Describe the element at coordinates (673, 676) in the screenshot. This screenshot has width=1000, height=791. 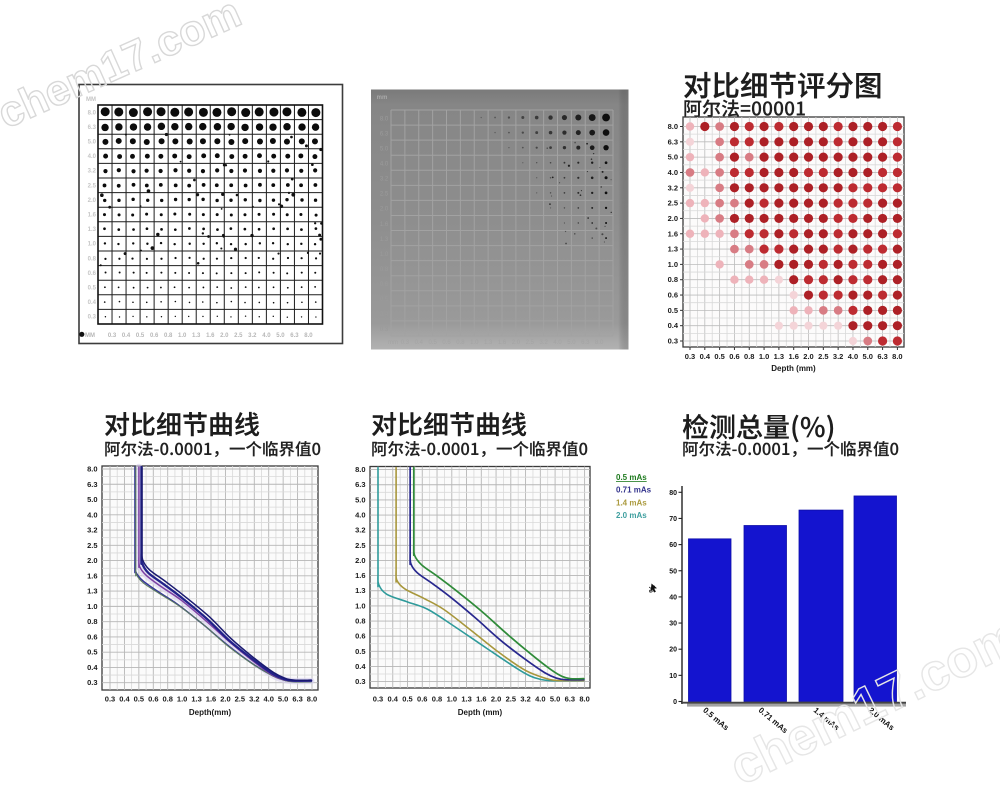
I see `svg-text: 10` at that location.